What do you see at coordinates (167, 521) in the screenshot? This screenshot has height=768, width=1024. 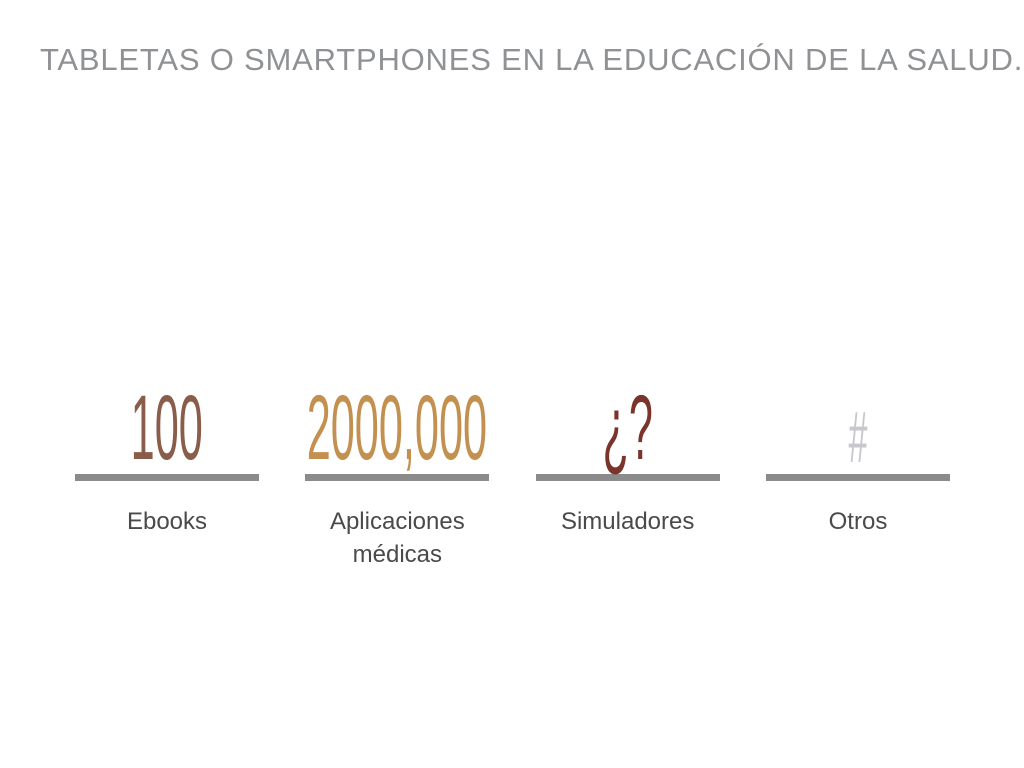 I see `stat-label-ebooks: Ebooks` at bounding box center [167, 521].